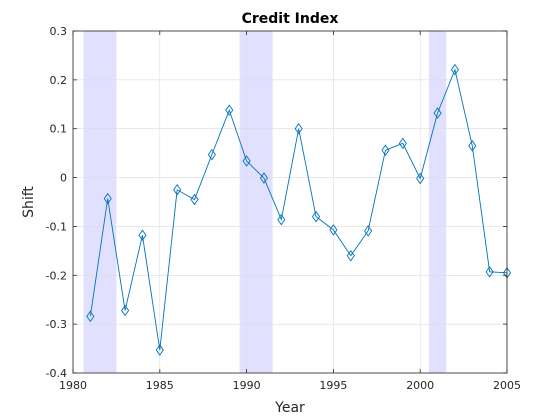  What do you see at coordinates (56, 373) in the screenshot?
I see `y-tick-label: -0.4` at bounding box center [56, 373].